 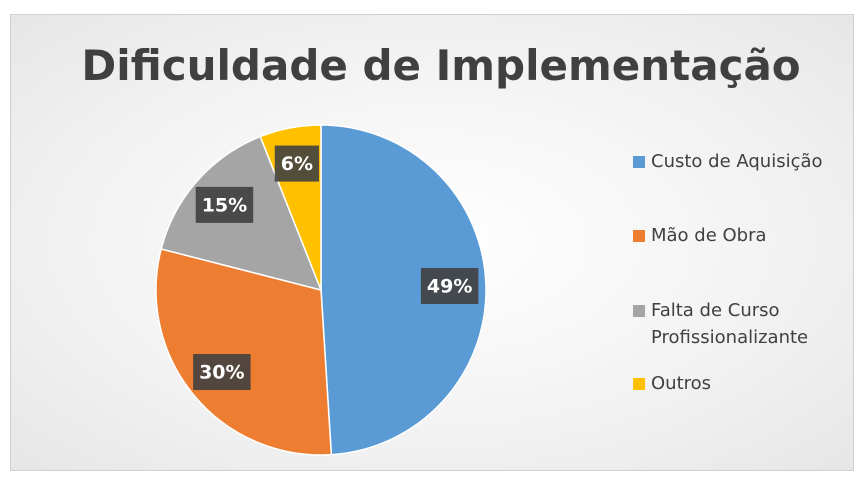 What do you see at coordinates (730, 324) in the screenshot?
I see `legend-label: Falta de Curso Profissionalizante` at bounding box center [730, 324].